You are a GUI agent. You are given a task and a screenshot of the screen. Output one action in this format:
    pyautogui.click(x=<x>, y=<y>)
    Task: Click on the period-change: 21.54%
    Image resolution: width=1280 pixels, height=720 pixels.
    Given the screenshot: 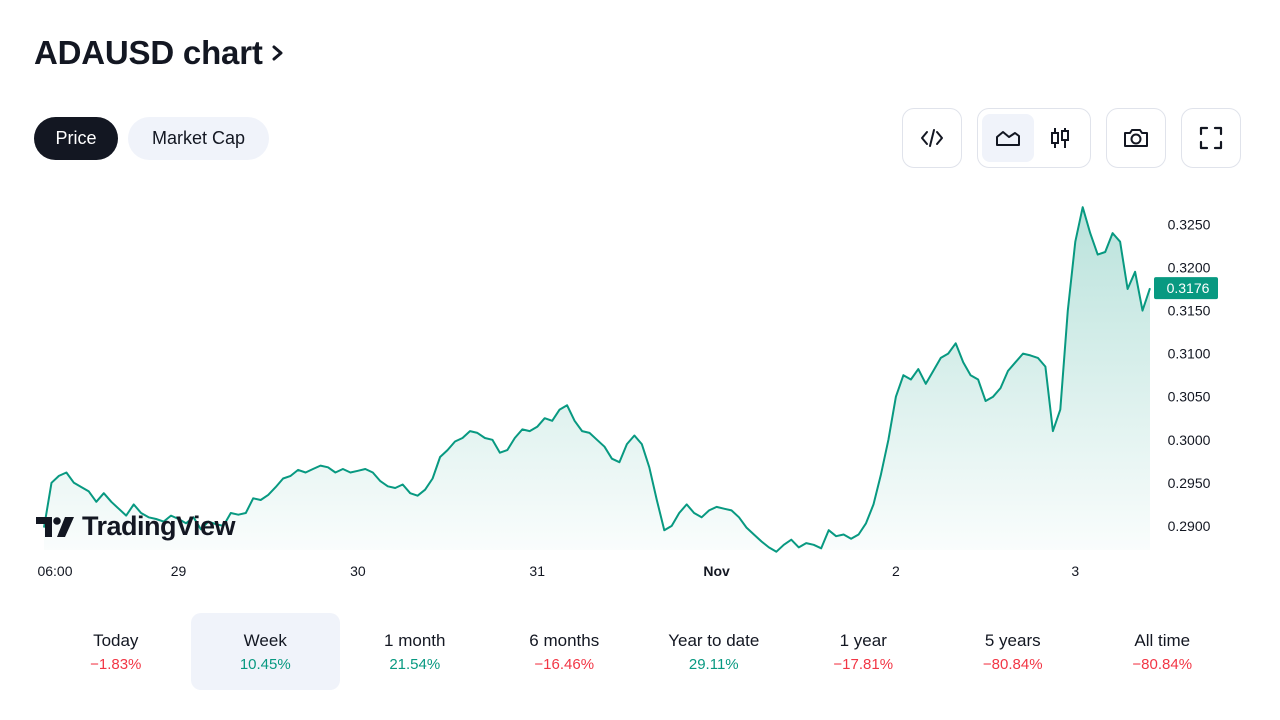 What is the action you would take?
    pyautogui.click(x=415, y=664)
    